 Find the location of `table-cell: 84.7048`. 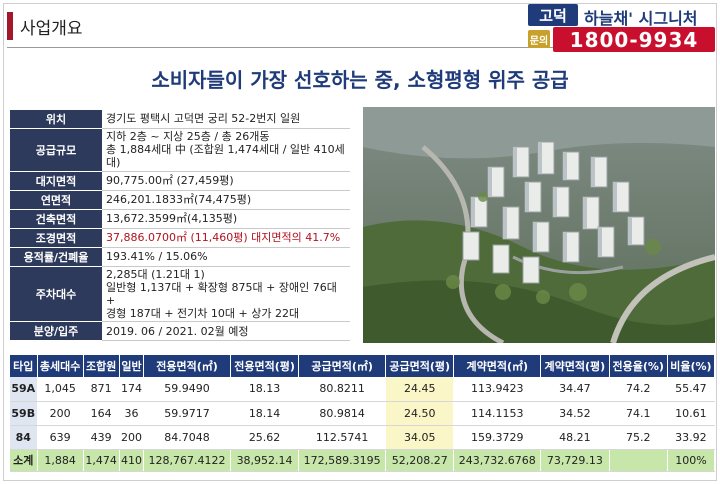

table-cell: 84.7048 is located at coordinates (187, 437).